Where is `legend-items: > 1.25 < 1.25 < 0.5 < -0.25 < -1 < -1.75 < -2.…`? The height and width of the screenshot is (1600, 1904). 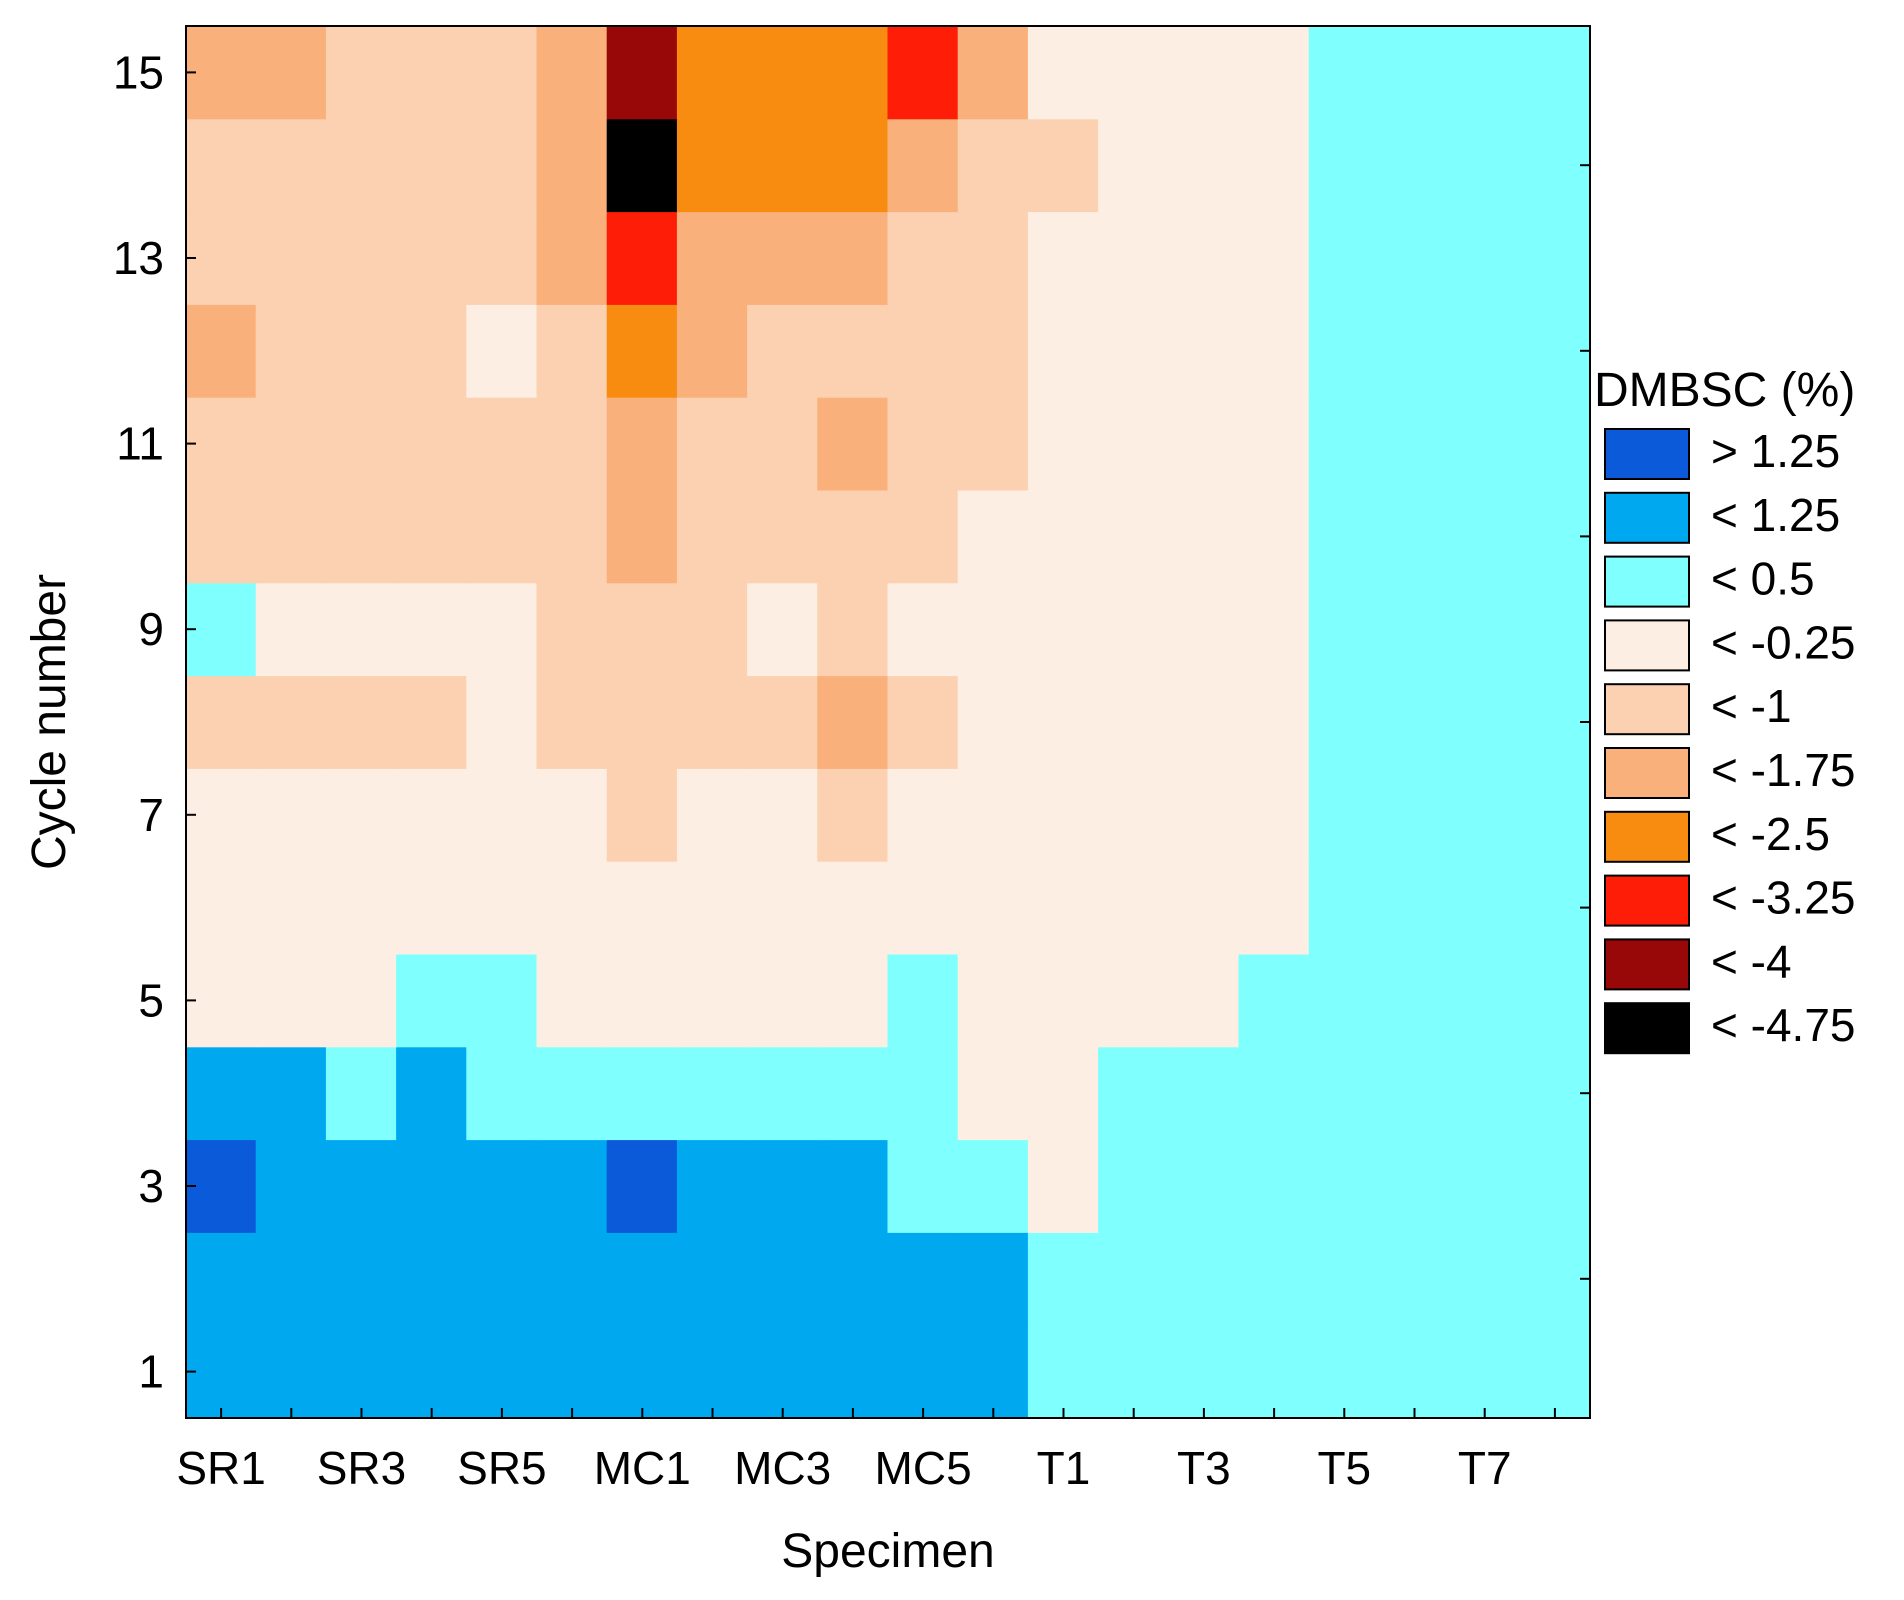 legend-items: > 1.25 < 1.25 < 0.5 < -0.25 < -1 < -1.75 < -2.… is located at coordinates (1730, 740).